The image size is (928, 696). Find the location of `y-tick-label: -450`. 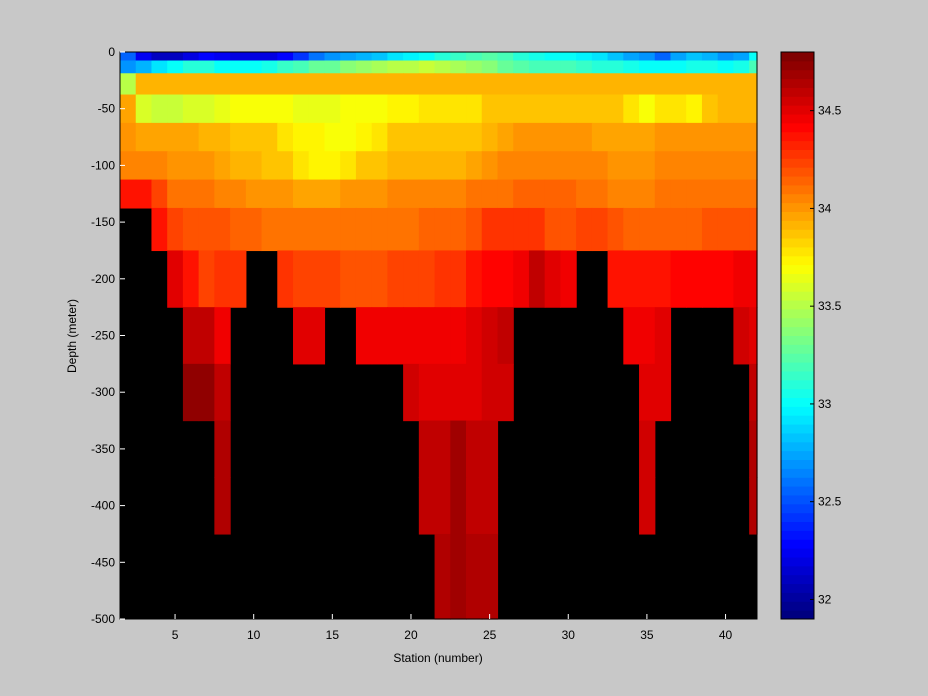

y-tick-label: -450 is located at coordinates (103, 562).